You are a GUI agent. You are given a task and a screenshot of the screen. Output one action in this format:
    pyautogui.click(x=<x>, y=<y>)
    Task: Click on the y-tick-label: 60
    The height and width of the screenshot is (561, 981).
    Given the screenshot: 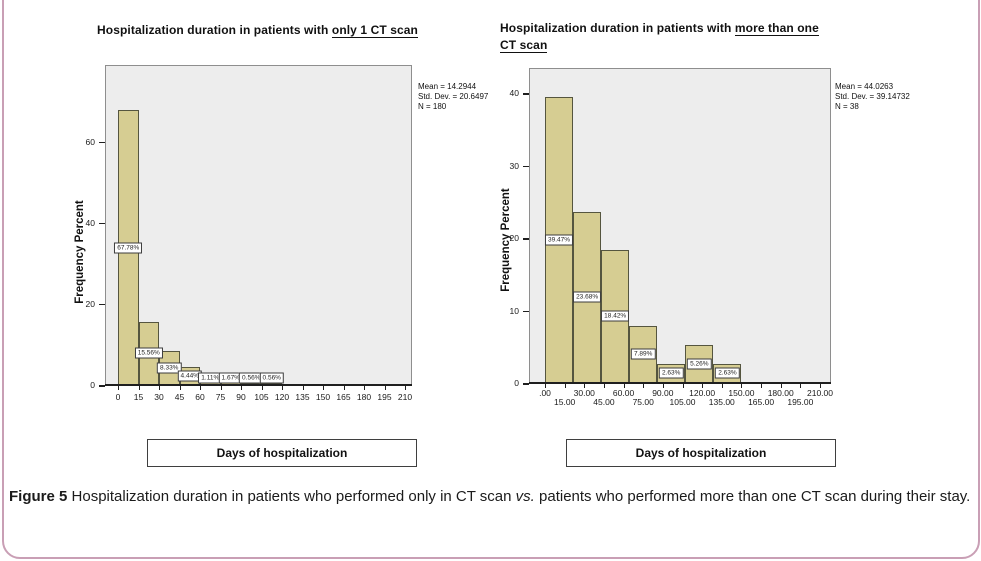 What is the action you would take?
    pyautogui.click(x=90, y=141)
    